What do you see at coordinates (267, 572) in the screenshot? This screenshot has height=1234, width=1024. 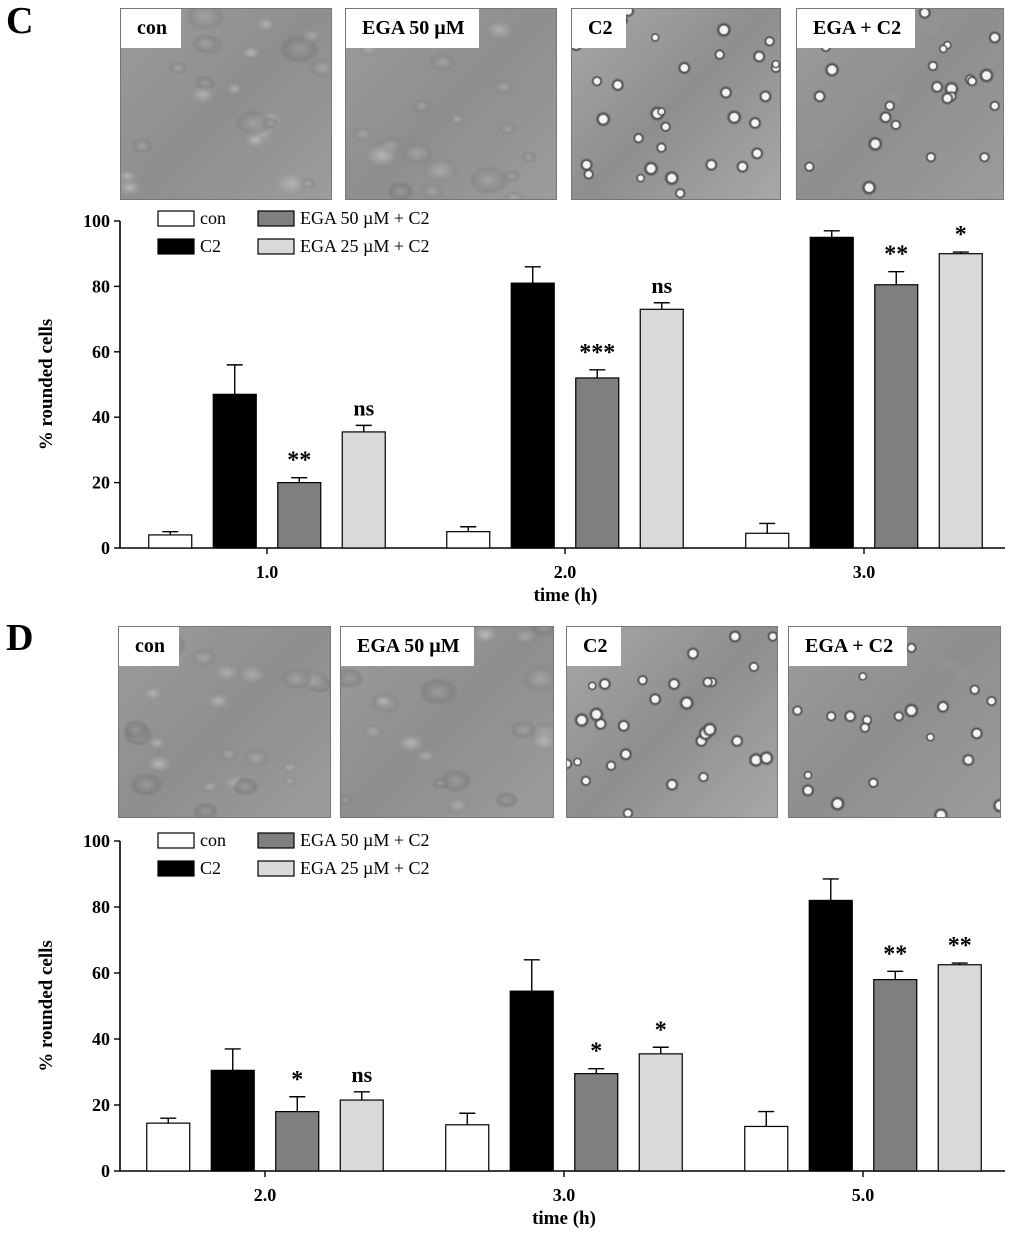 I see `x-tick-label: 1.0` at bounding box center [267, 572].